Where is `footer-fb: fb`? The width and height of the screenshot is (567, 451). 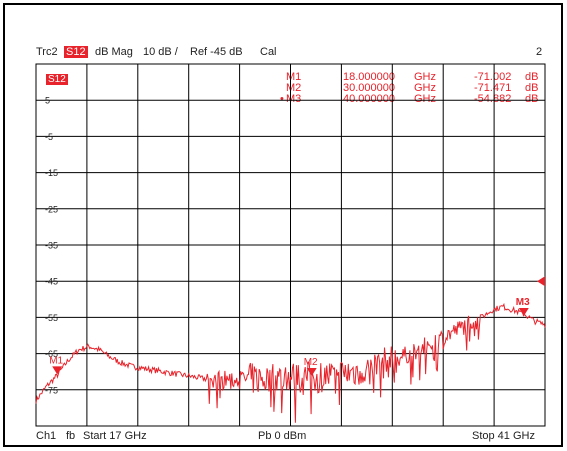 footer-fb: fb is located at coordinates (71, 436).